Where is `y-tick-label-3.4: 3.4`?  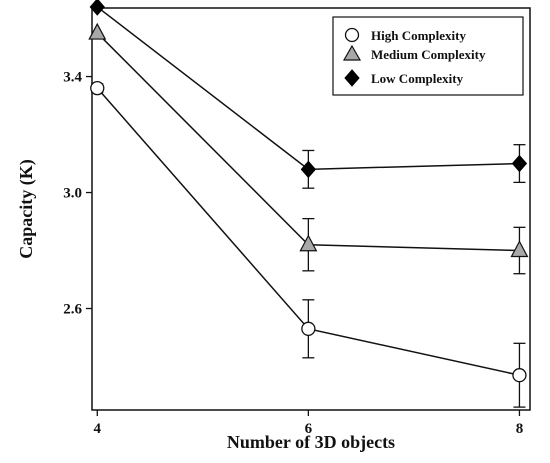 y-tick-label-3.4: 3.4 is located at coordinates (72, 78).